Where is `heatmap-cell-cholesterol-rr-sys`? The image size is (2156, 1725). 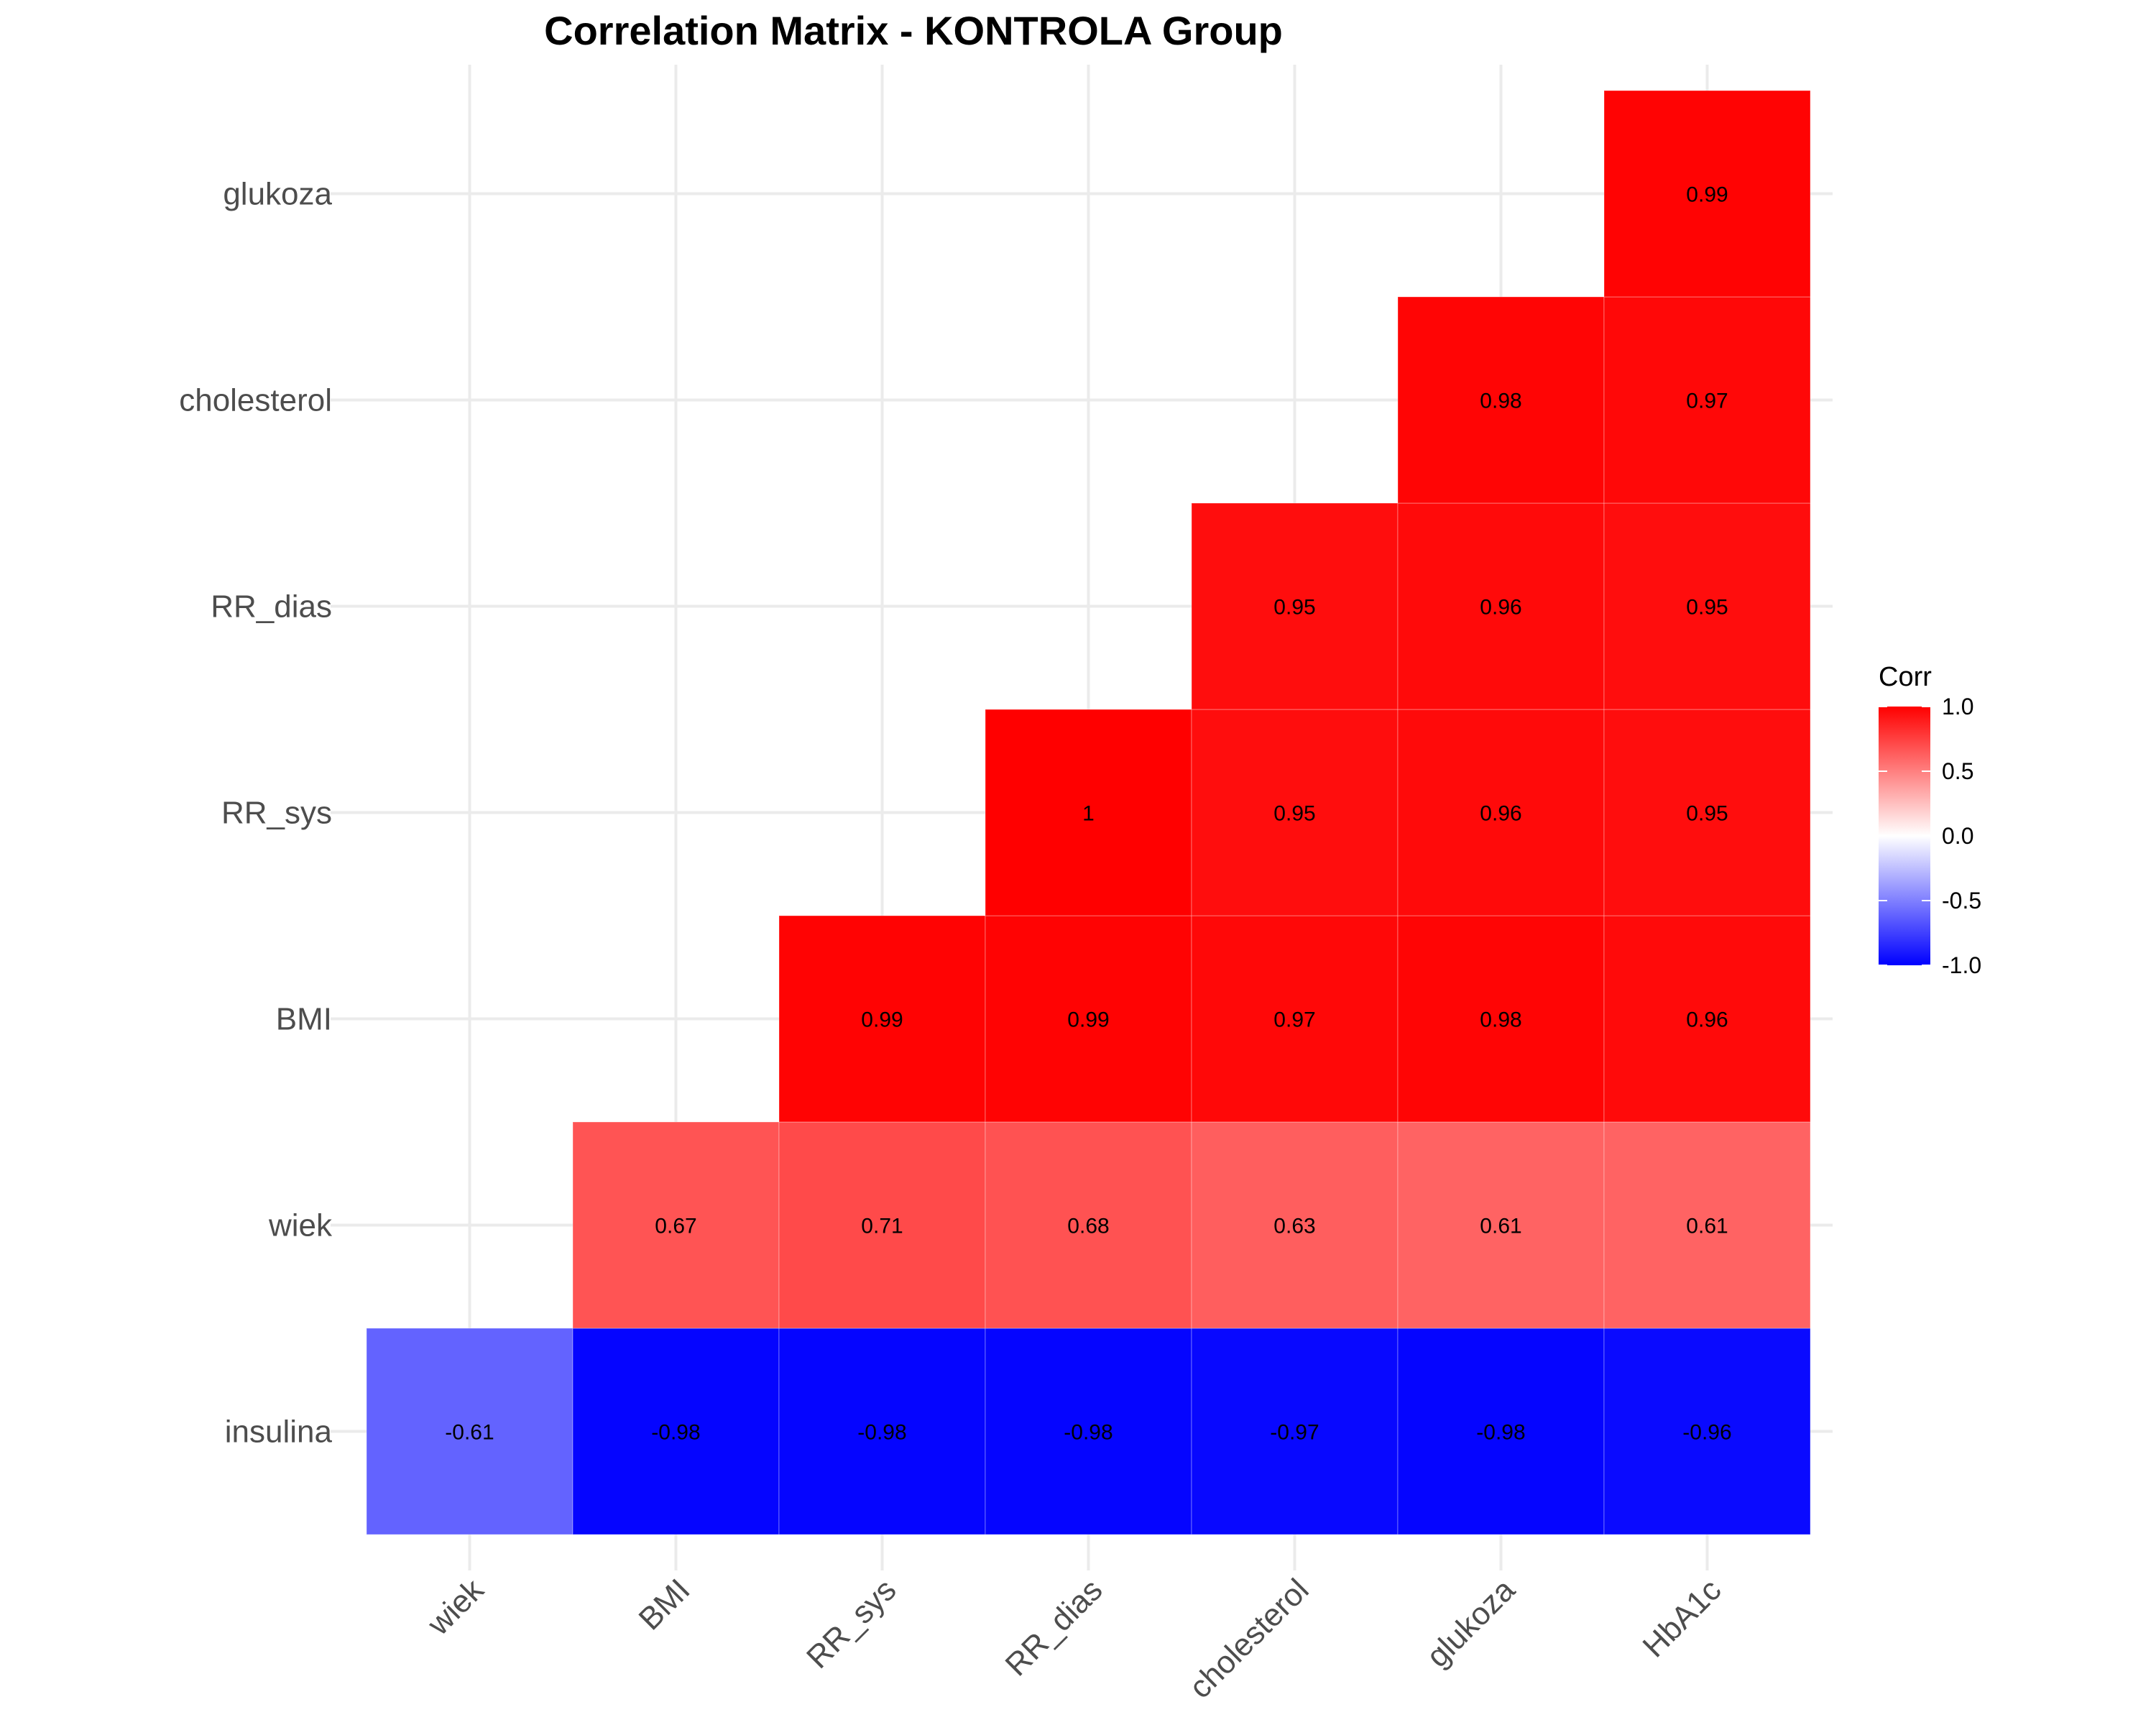 heatmap-cell-cholesterol-rr-sys is located at coordinates (1295, 812).